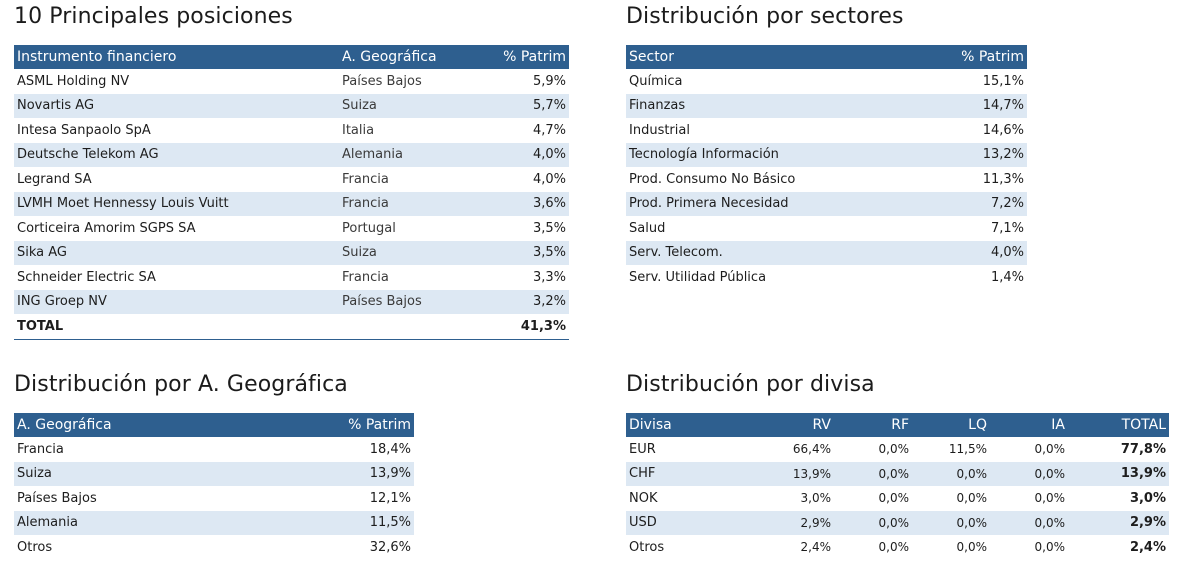 This screenshot has height=574, width=1200. I want to click on table-row: Novartis AG Suiza 5,7%, so click(291, 105).